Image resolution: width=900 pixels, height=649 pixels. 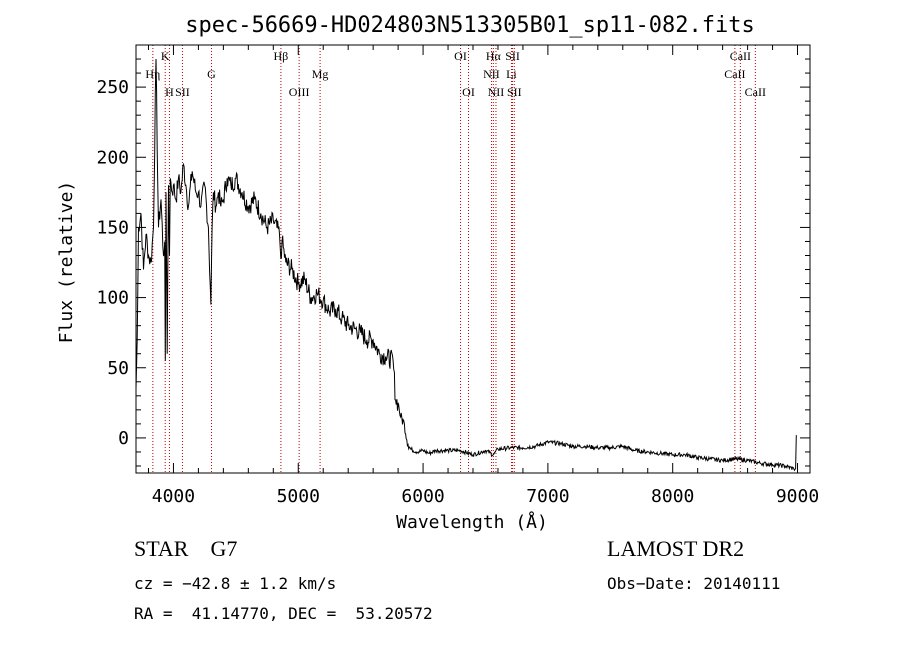 What do you see at coordinates (235, 583) in the screenshot?
I see `redshift-velocity: cz = −42.8 ± 1.2 km/s` at bounding box center [235, 583].